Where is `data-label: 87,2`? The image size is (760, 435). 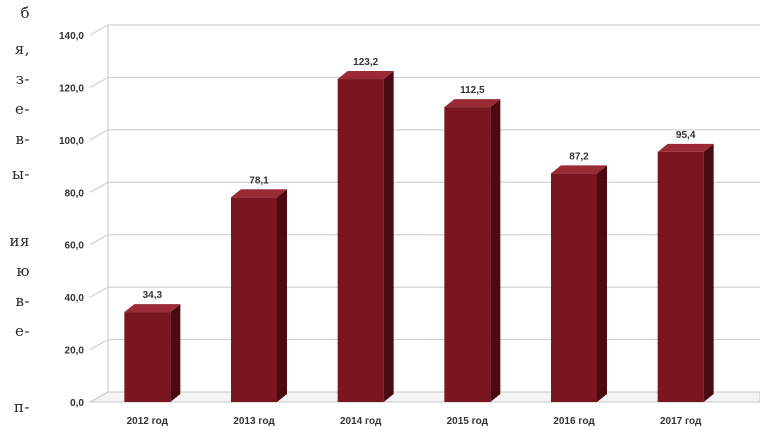
data-label: 87,2 is located at coordinates (579, 156).